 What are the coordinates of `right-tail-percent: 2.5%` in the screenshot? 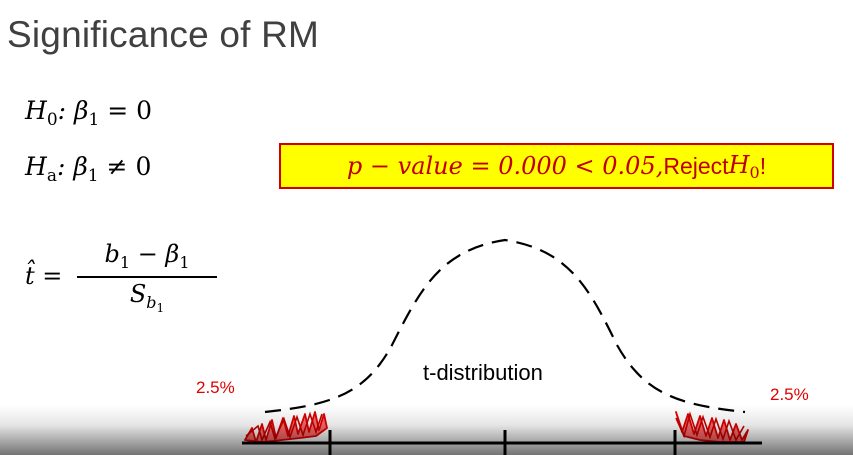 It's located at (789, 395).